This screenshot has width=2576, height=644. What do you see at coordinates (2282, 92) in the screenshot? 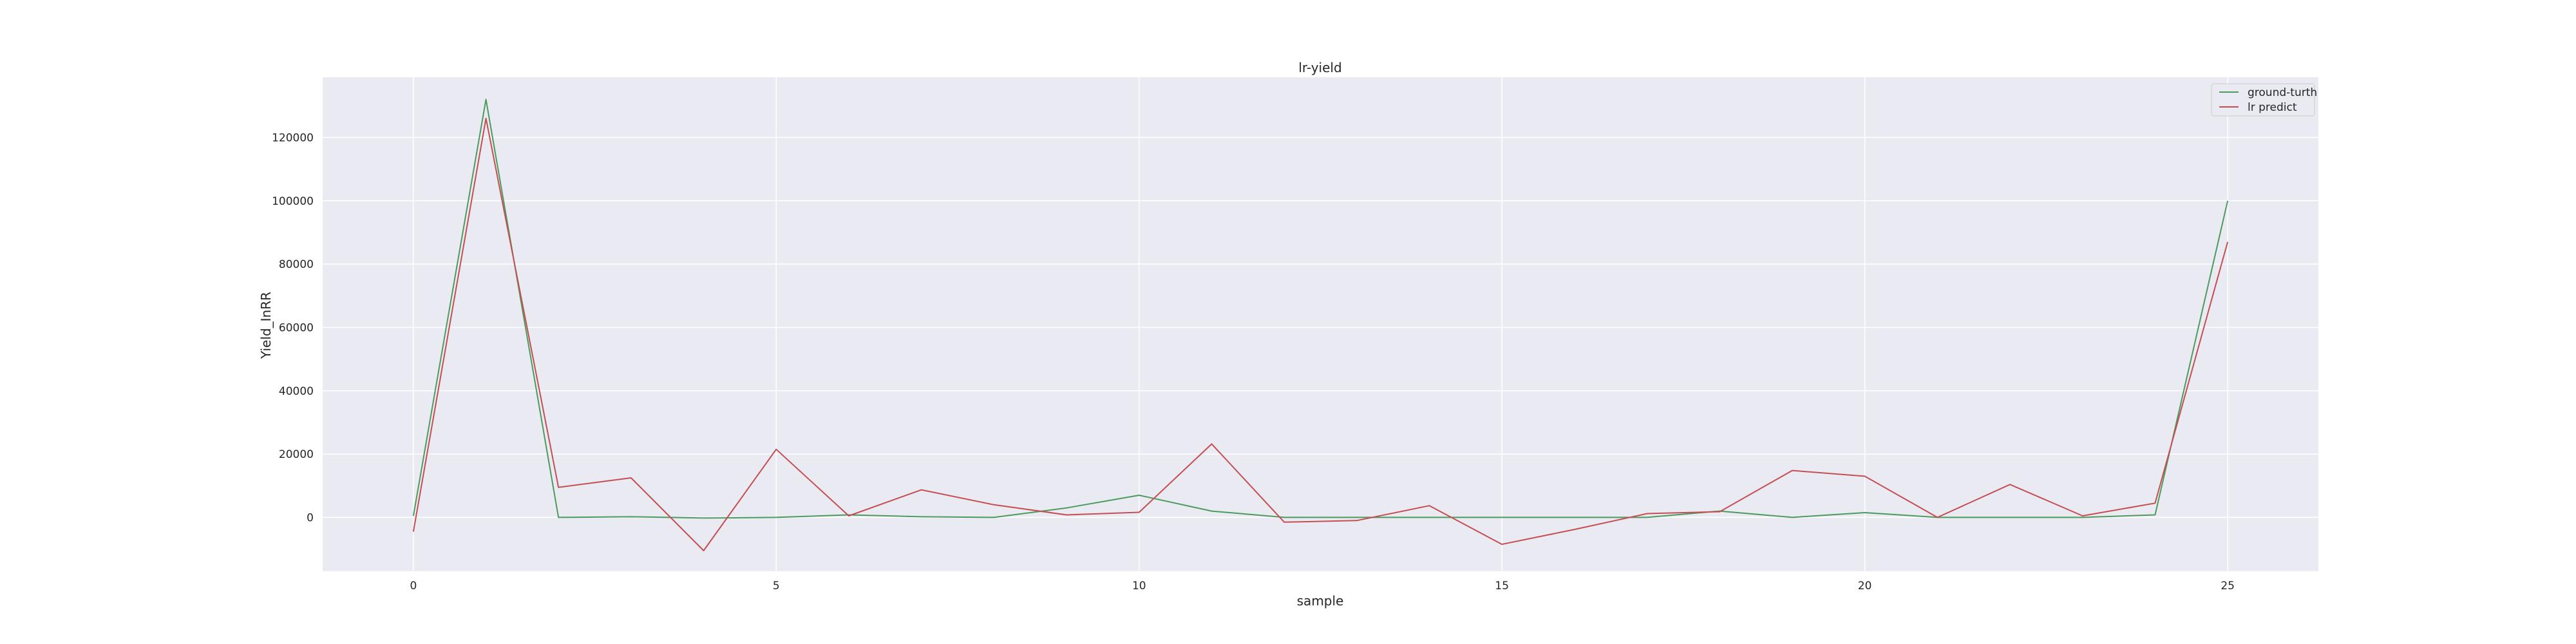
I see `legend-label-ground-turth: ground-turth` at bounding box center [2282, 92].